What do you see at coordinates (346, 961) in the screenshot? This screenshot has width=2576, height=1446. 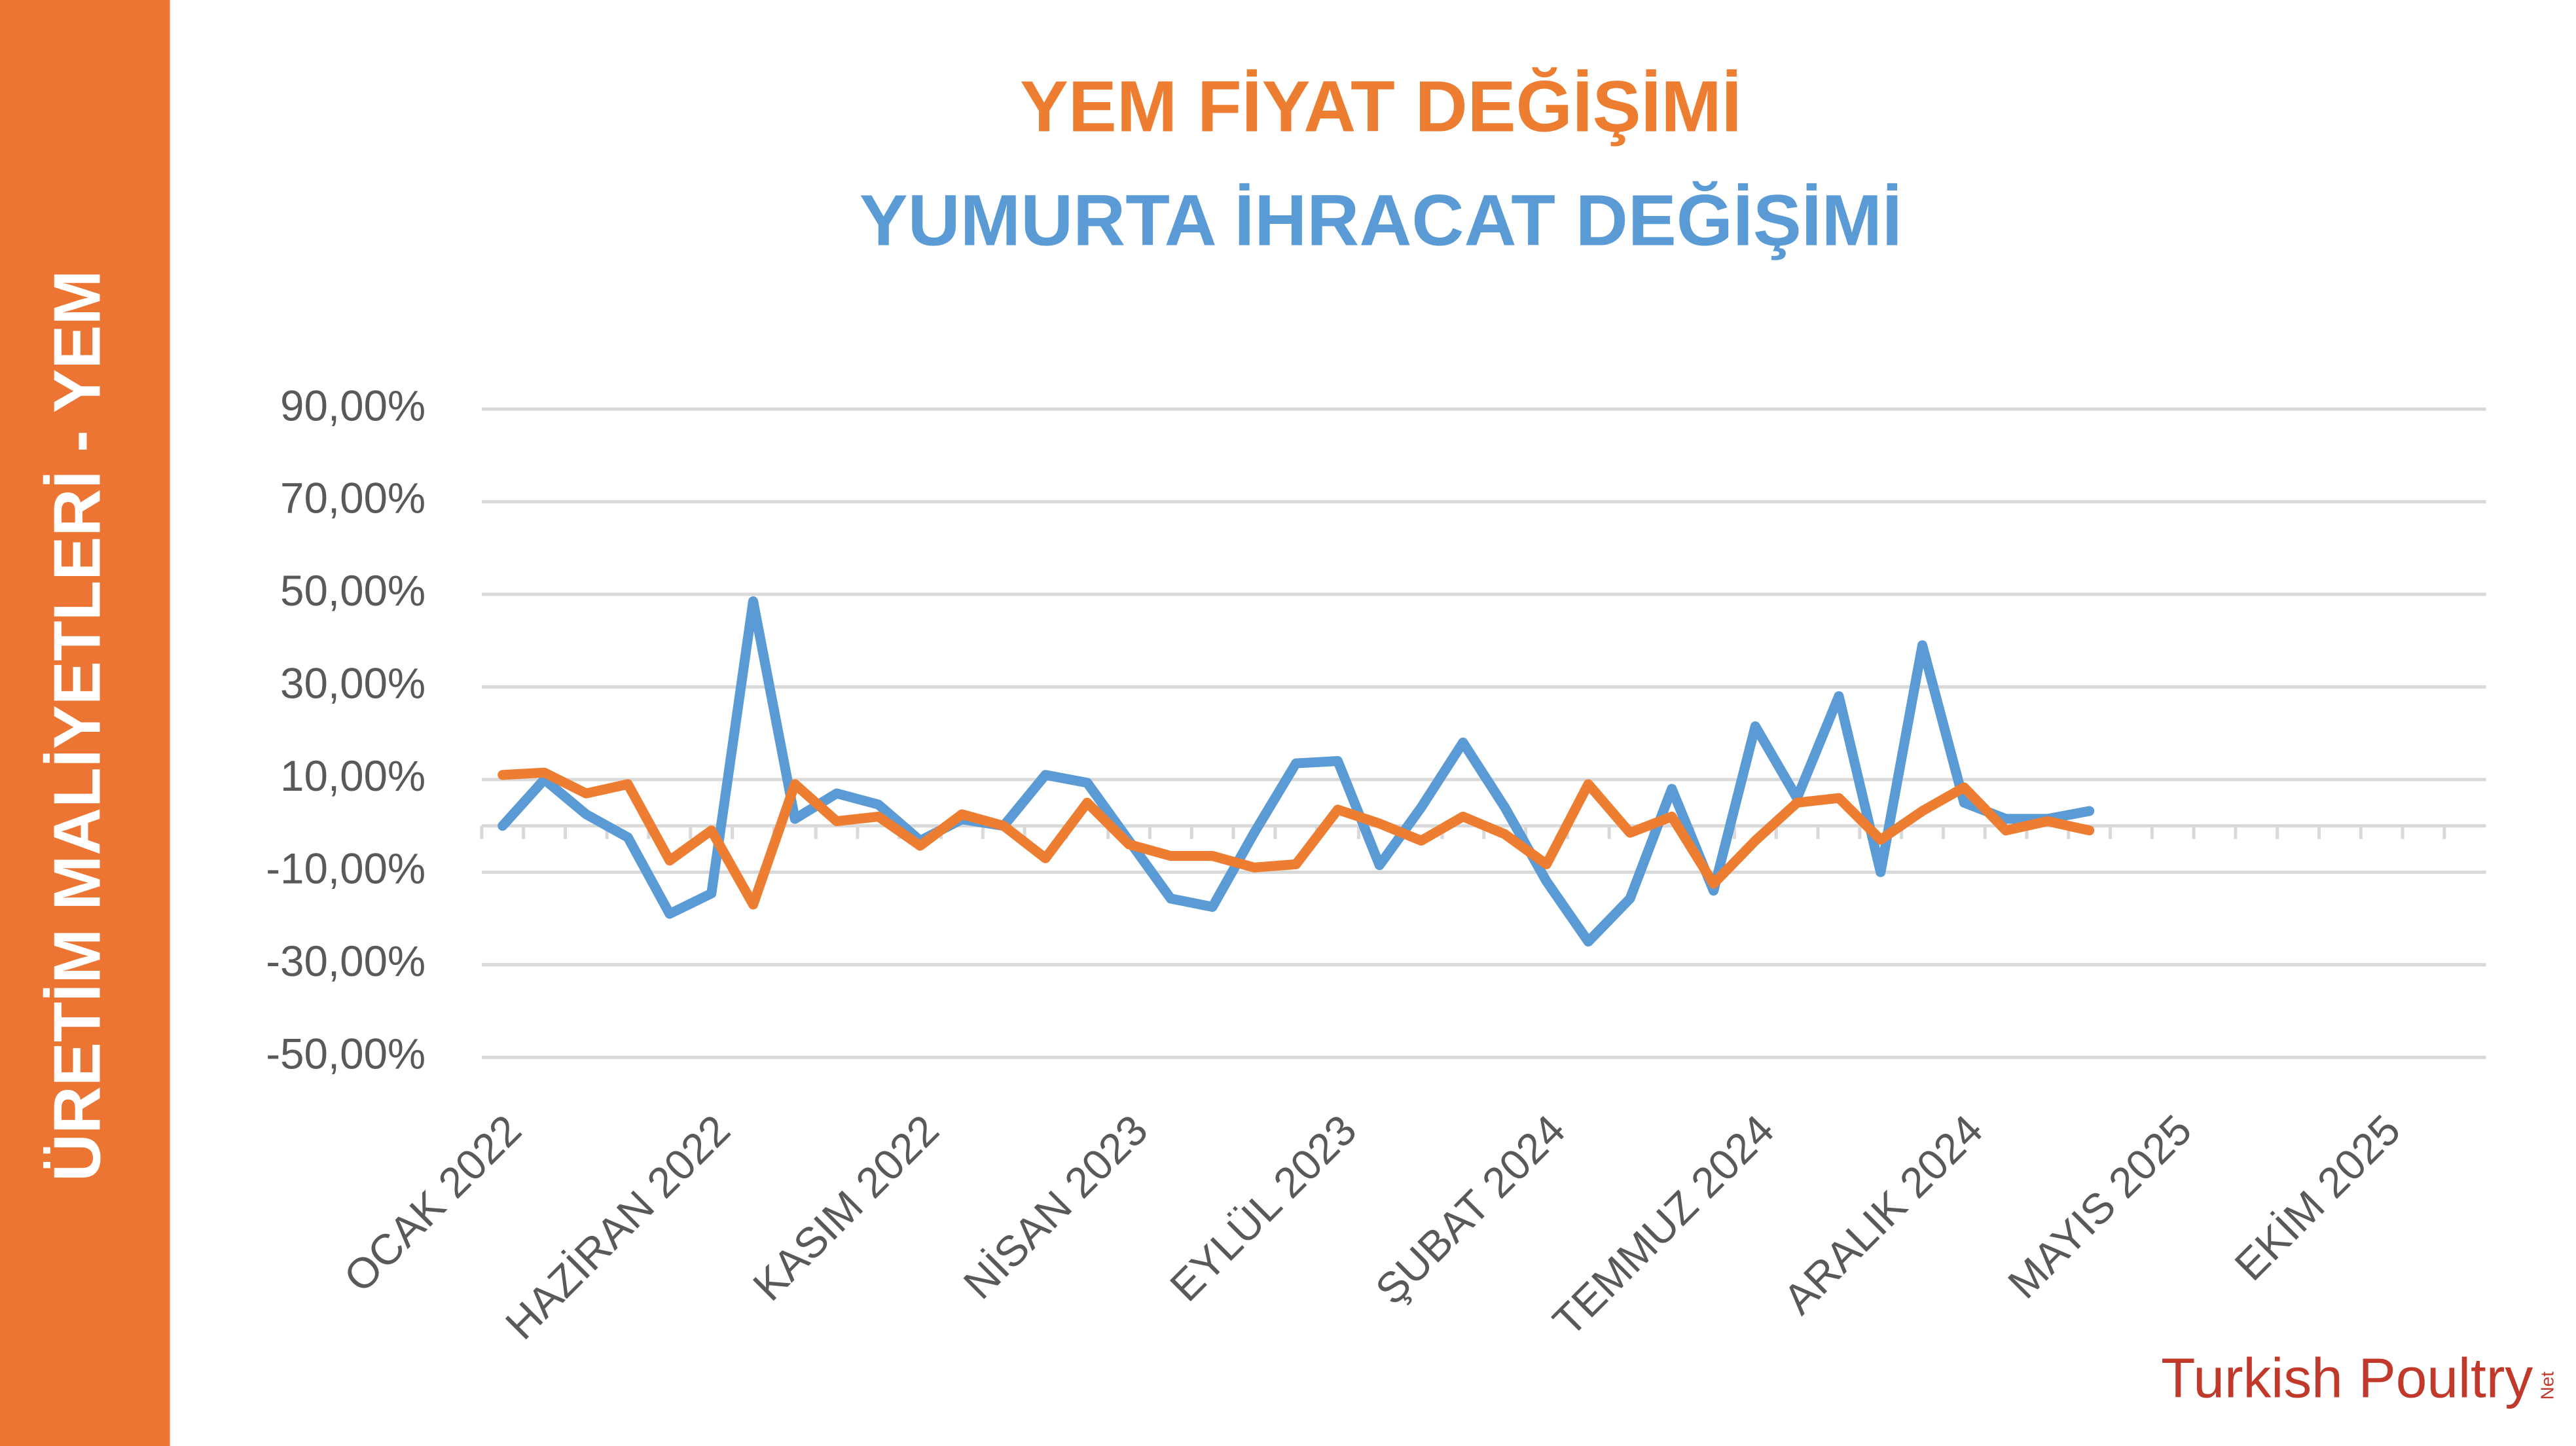 I see `y-tick-label: -30,00%` at bounding box center [346, 961].